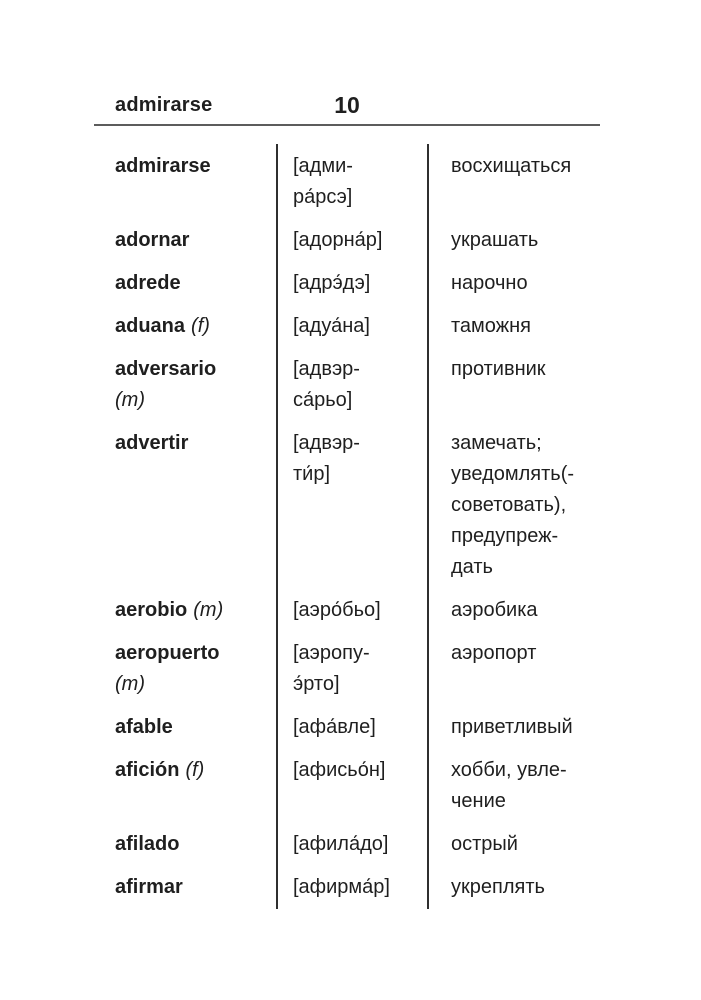  Describe the element at coordinates (195, 727) in the screenshot. I see `spanish-word-cell: afable` at that location.